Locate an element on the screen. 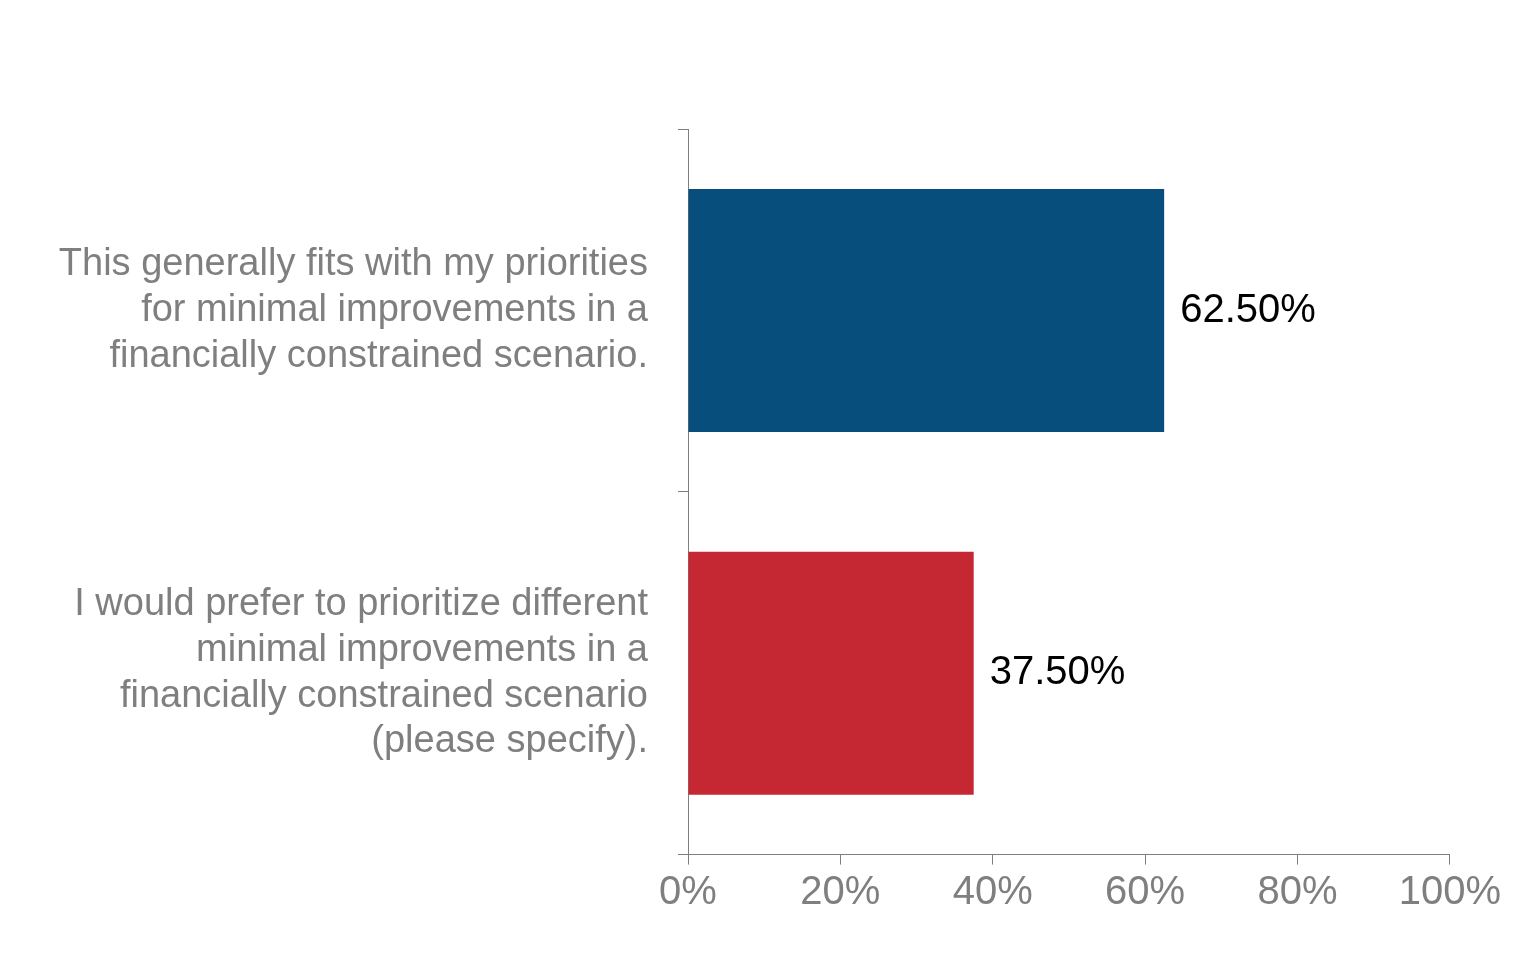  x-tick-label: 0% is located at coordinates (688, 889).